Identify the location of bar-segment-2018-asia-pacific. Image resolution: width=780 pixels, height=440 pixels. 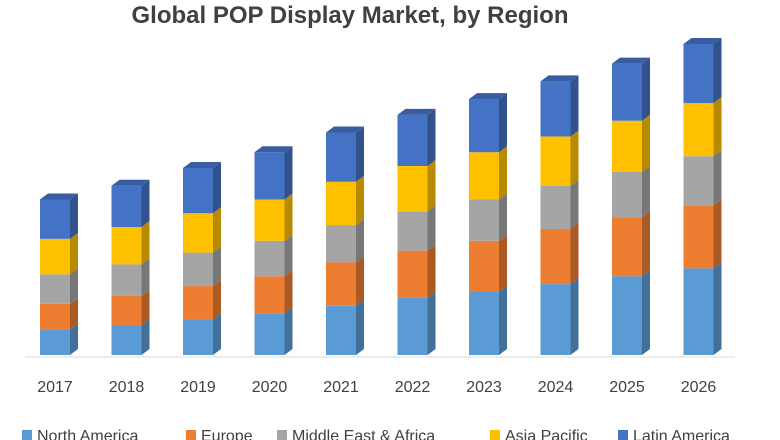
(130, 243).